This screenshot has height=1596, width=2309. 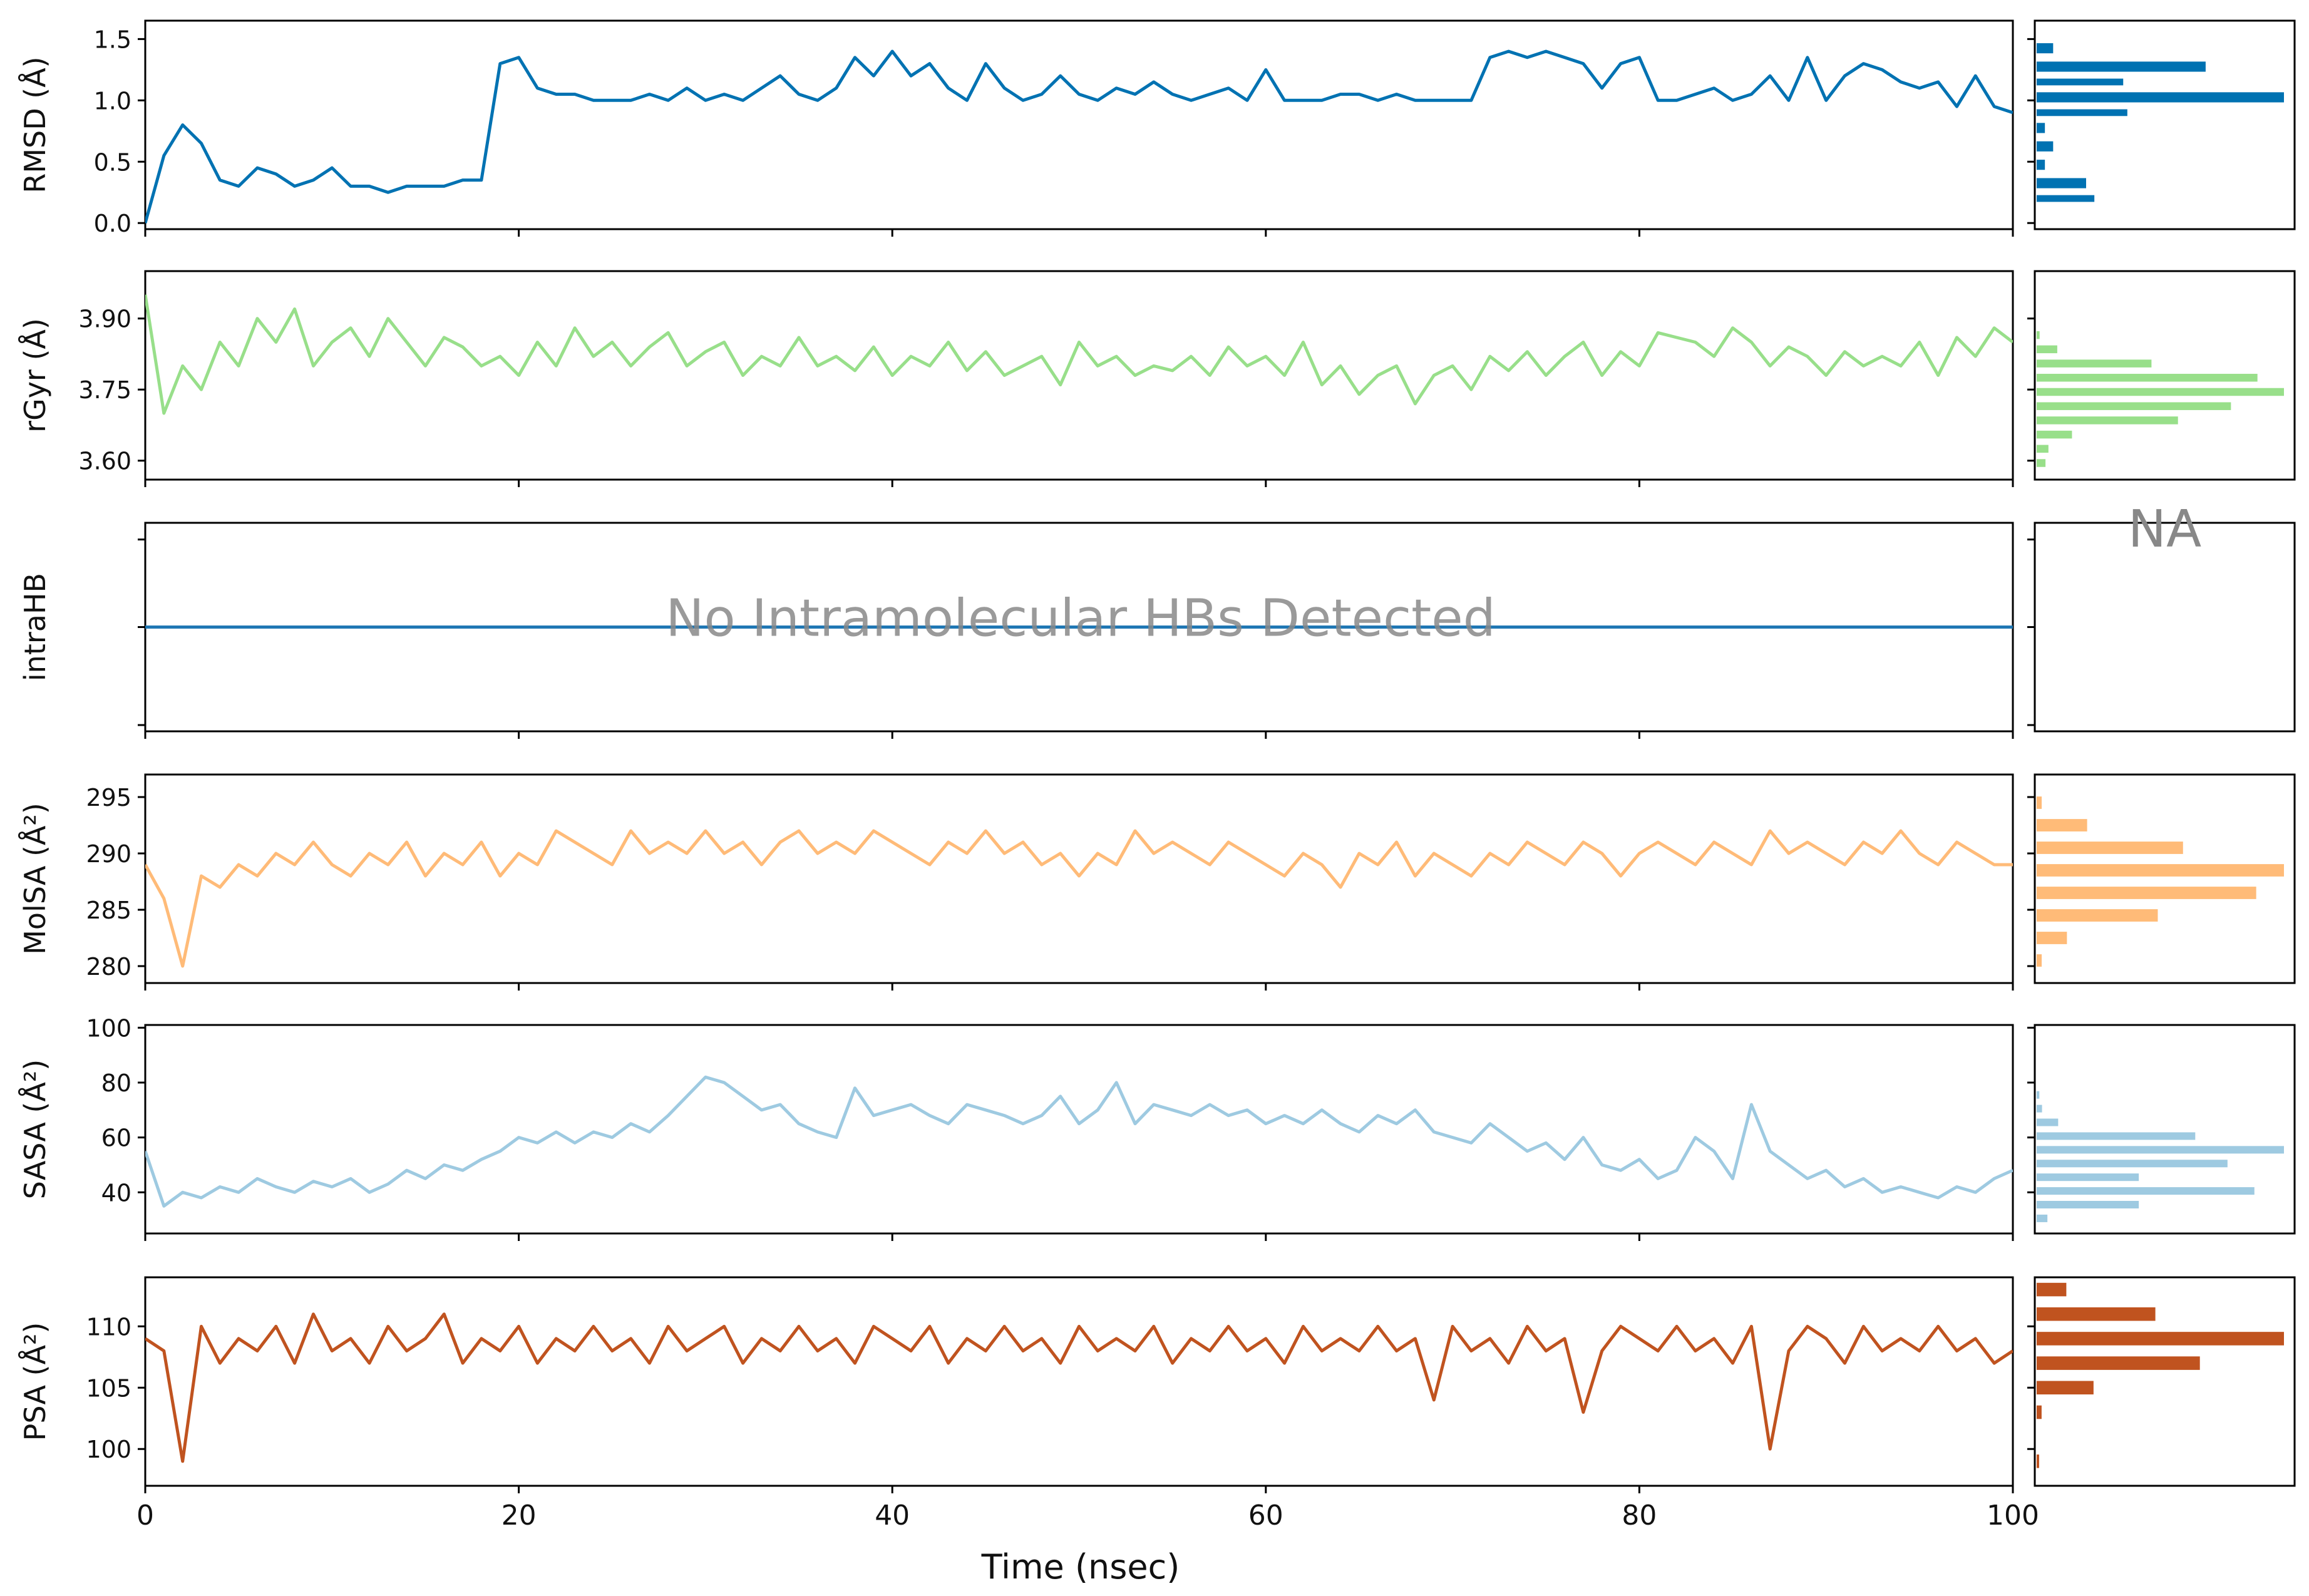 I want to click on rmsd-axes-frame, so click(x=1079, y=125).